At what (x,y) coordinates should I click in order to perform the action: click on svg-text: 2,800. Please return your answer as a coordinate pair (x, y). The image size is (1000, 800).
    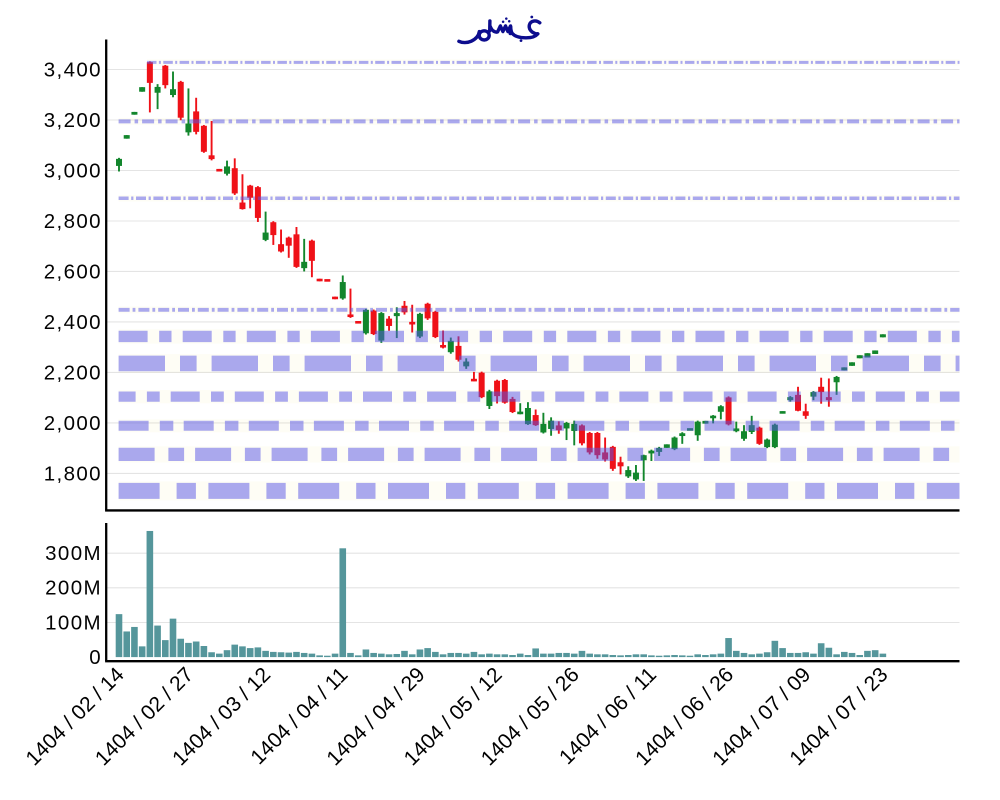
    Looking at the image, I should click on (73, 221).